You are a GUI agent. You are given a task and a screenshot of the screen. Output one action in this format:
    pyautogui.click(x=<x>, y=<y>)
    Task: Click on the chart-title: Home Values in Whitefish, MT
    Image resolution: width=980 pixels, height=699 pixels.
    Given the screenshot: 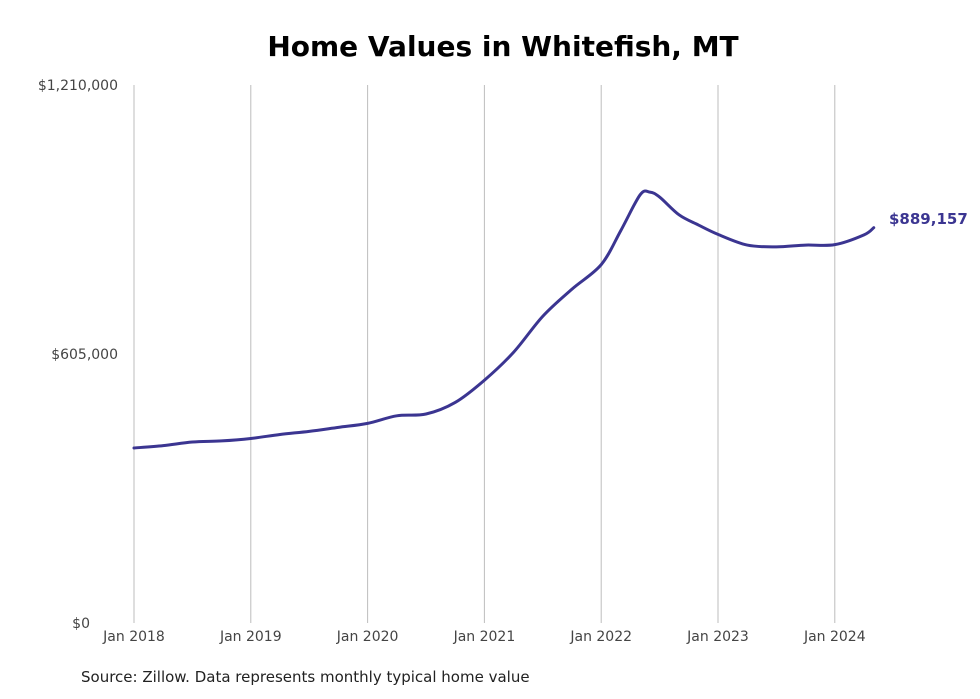 What is the action you would take?
    pyautogui.click(x=503, y=46)
    